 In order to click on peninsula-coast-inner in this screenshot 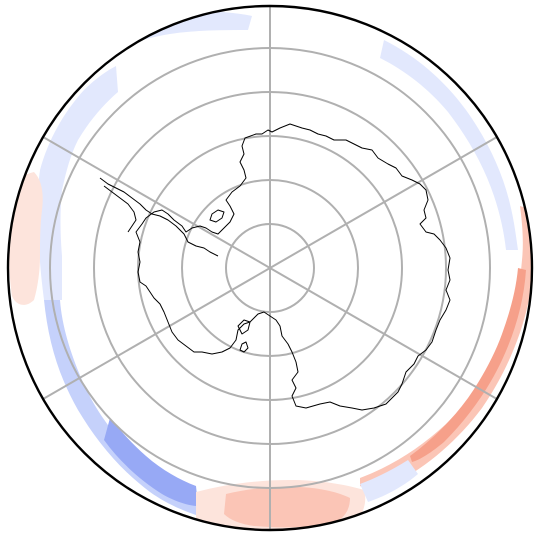, I will do `click(120, 209)`.